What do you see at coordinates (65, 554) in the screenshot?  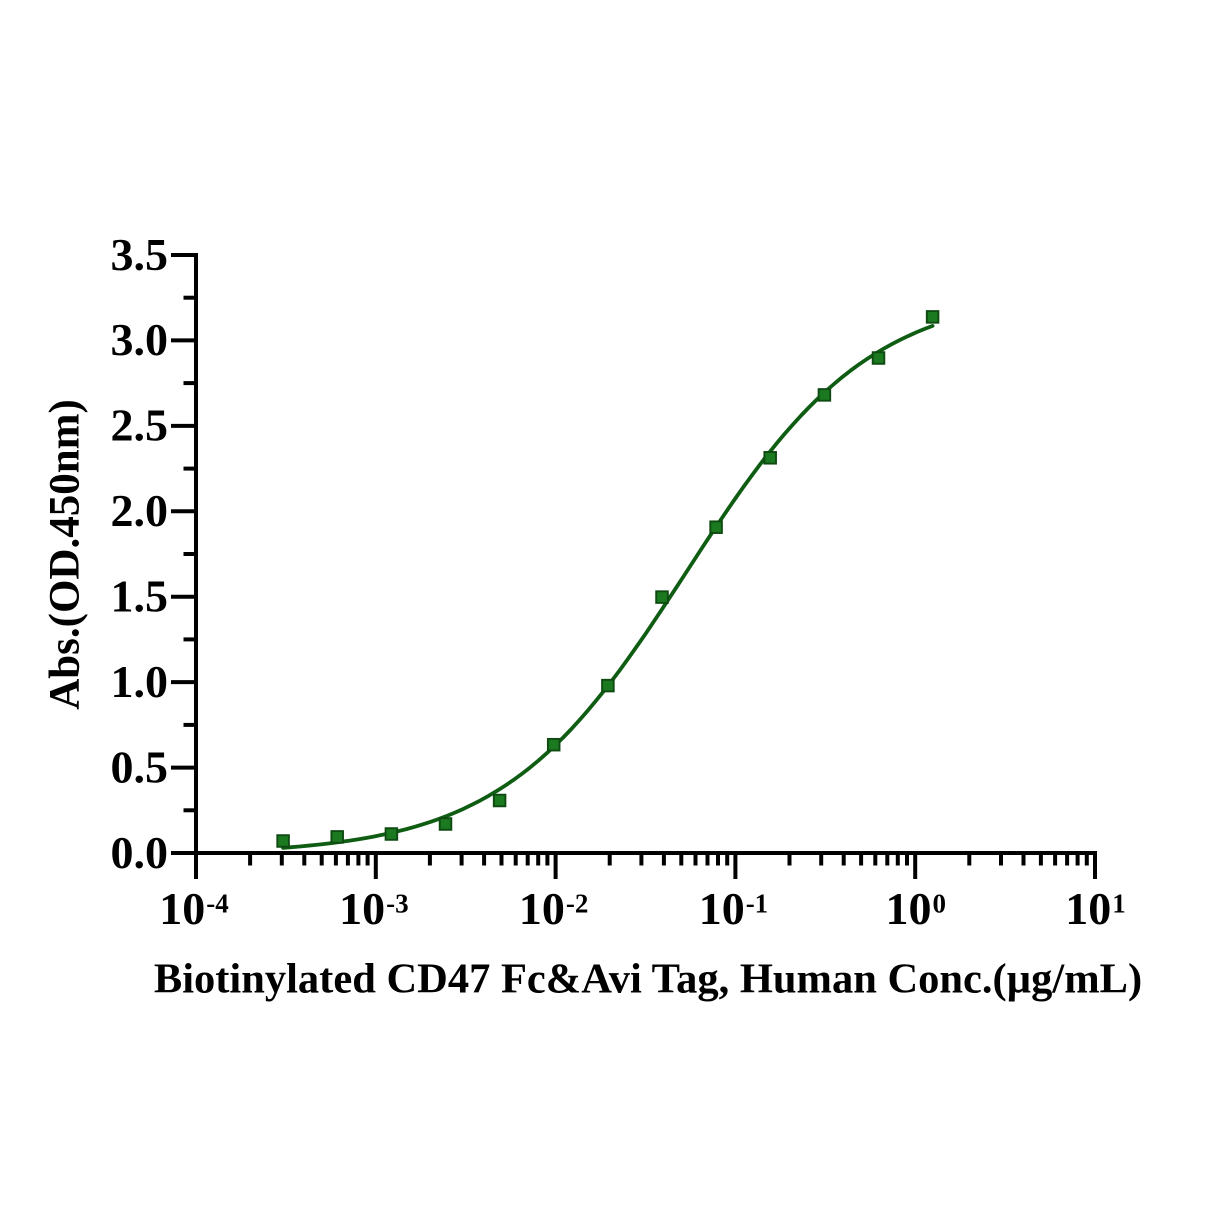 I see `svg-text: Abs.(OD.450nm)` at bounding box center [65, 554].